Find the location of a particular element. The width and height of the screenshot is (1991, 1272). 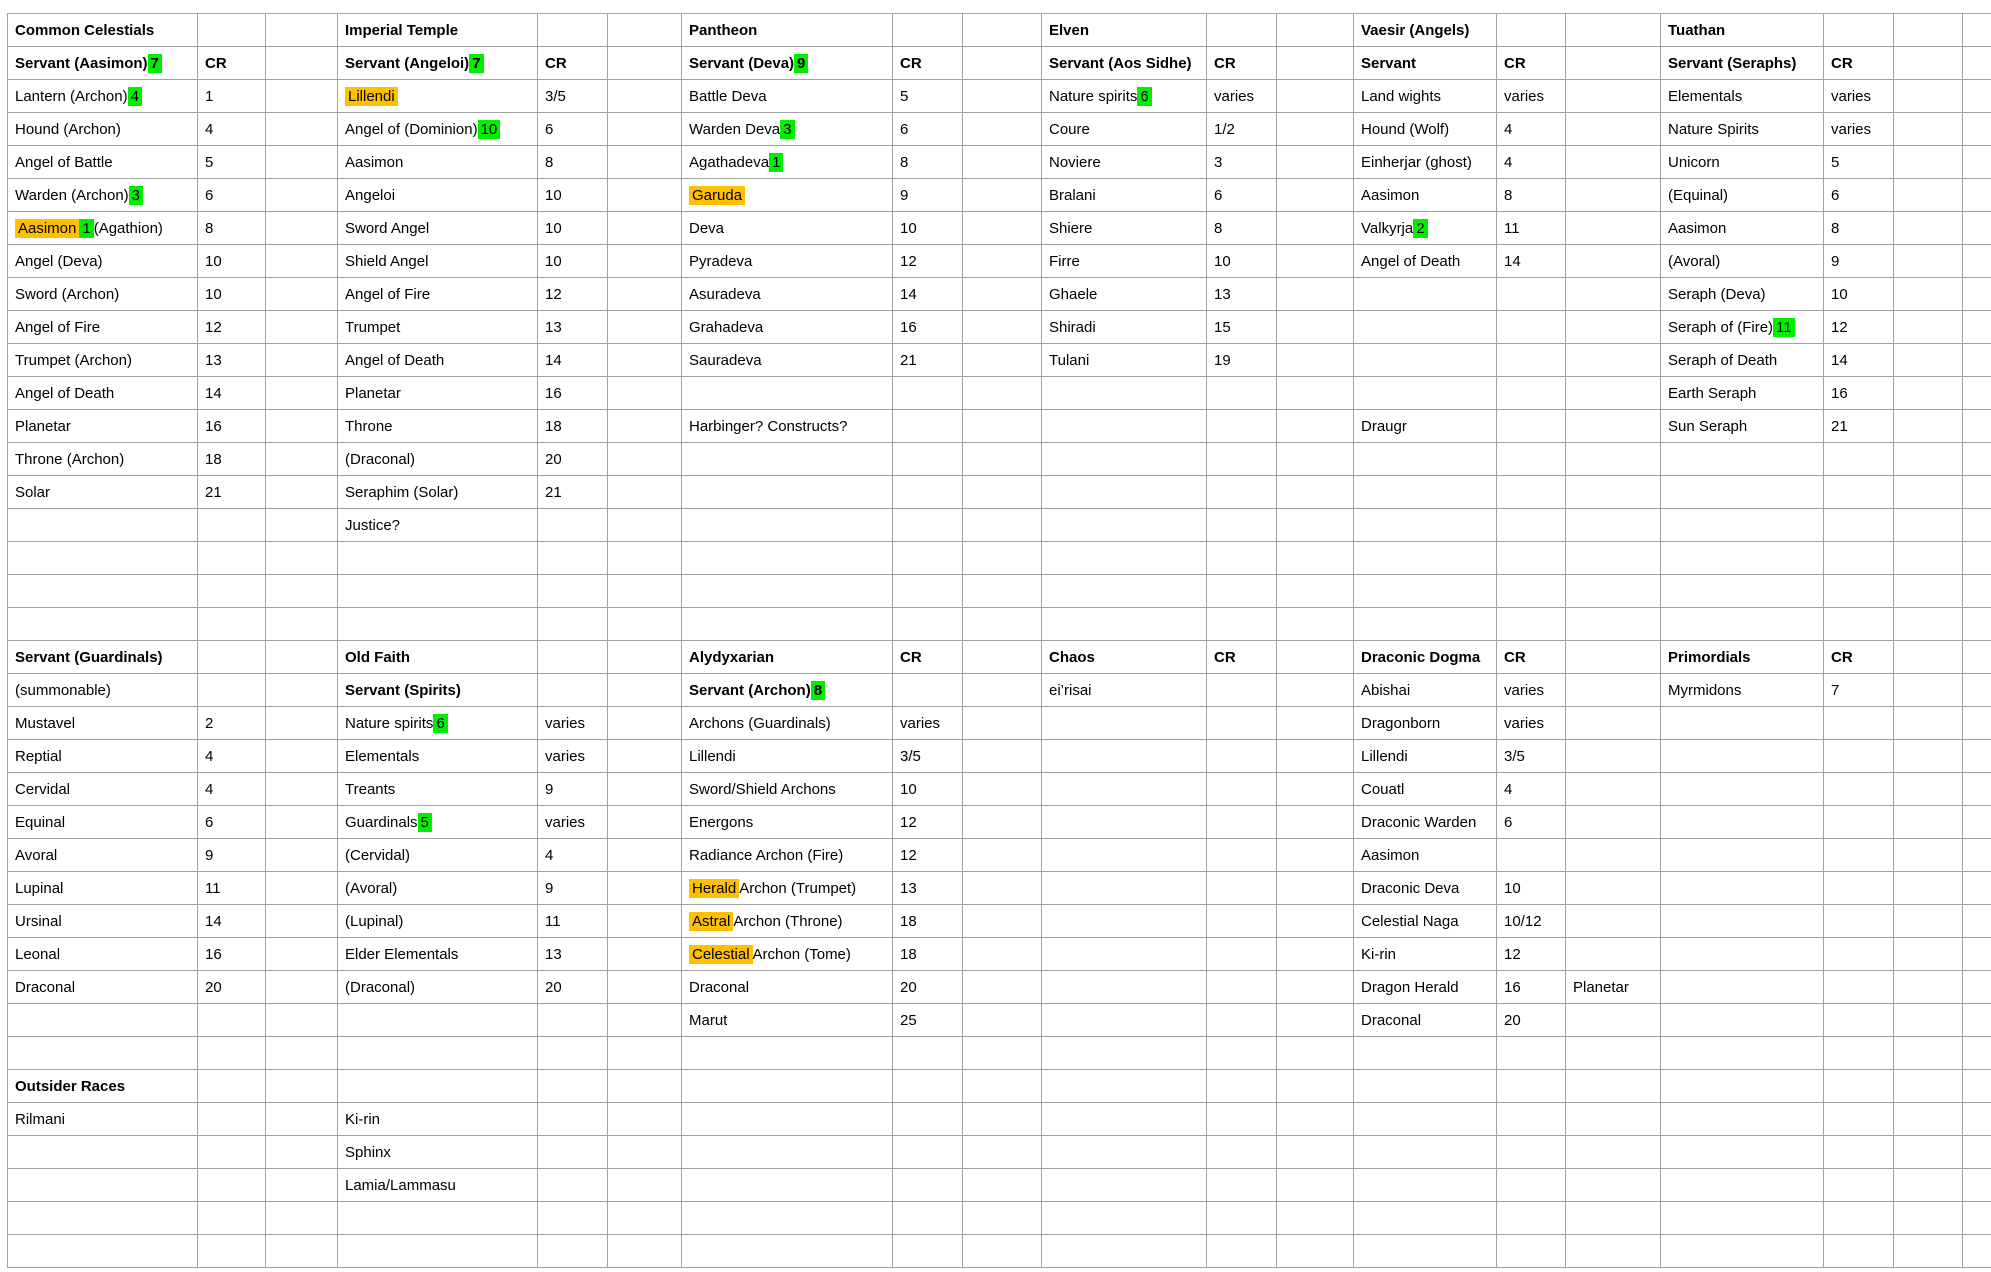

cell-cr2-r7: 10 is located at coordinates (573, 261).